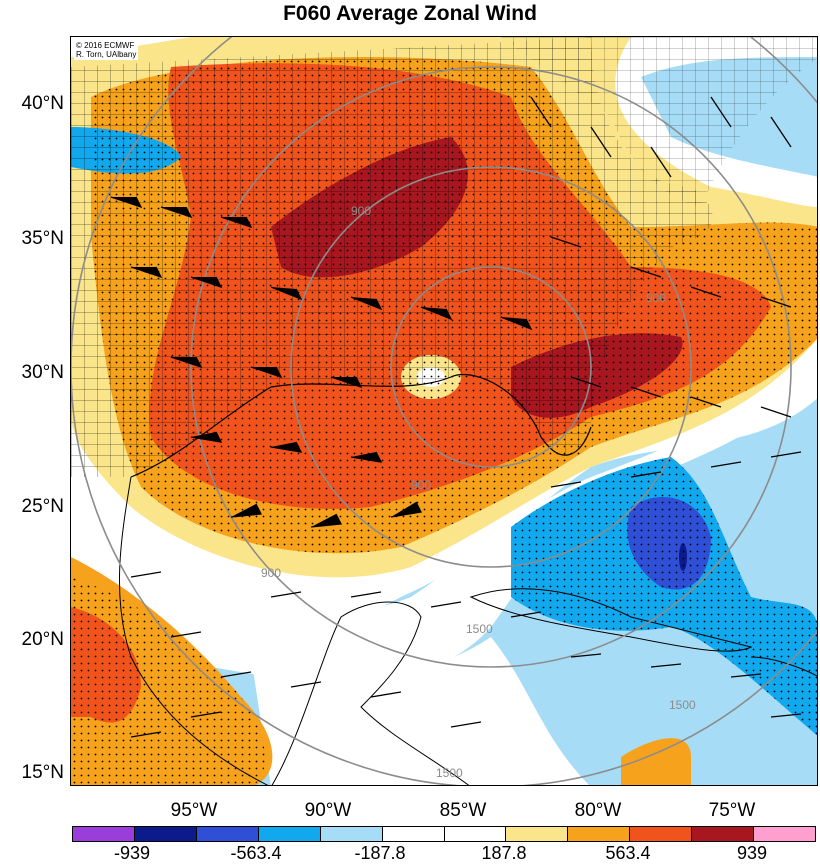 The image size is (820, 864). Describe the element at coordinates (132, 853) in the screenshot. I see `colorbar-tick: -939` at that location.